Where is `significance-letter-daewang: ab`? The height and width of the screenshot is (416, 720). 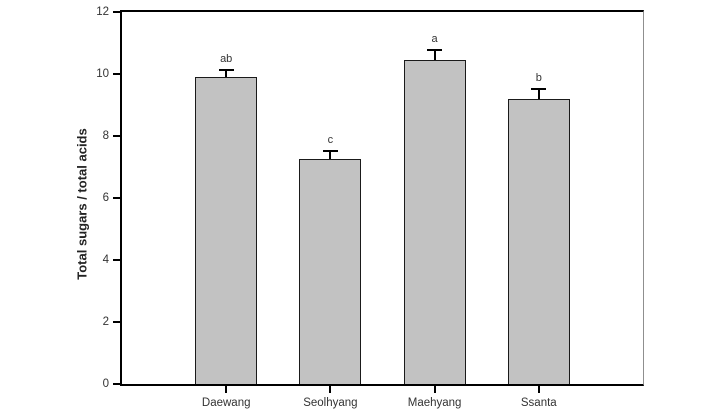 significance-letter-daewang: ab is located at coordinates (226, 59).